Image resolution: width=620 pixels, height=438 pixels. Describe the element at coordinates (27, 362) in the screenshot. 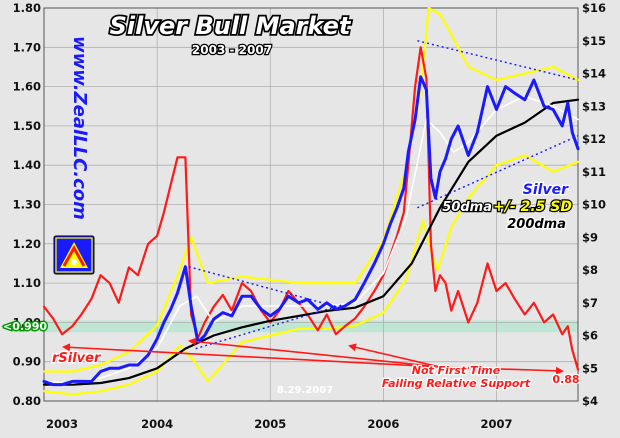

I see `left-tick-label: 0.90` at that location.